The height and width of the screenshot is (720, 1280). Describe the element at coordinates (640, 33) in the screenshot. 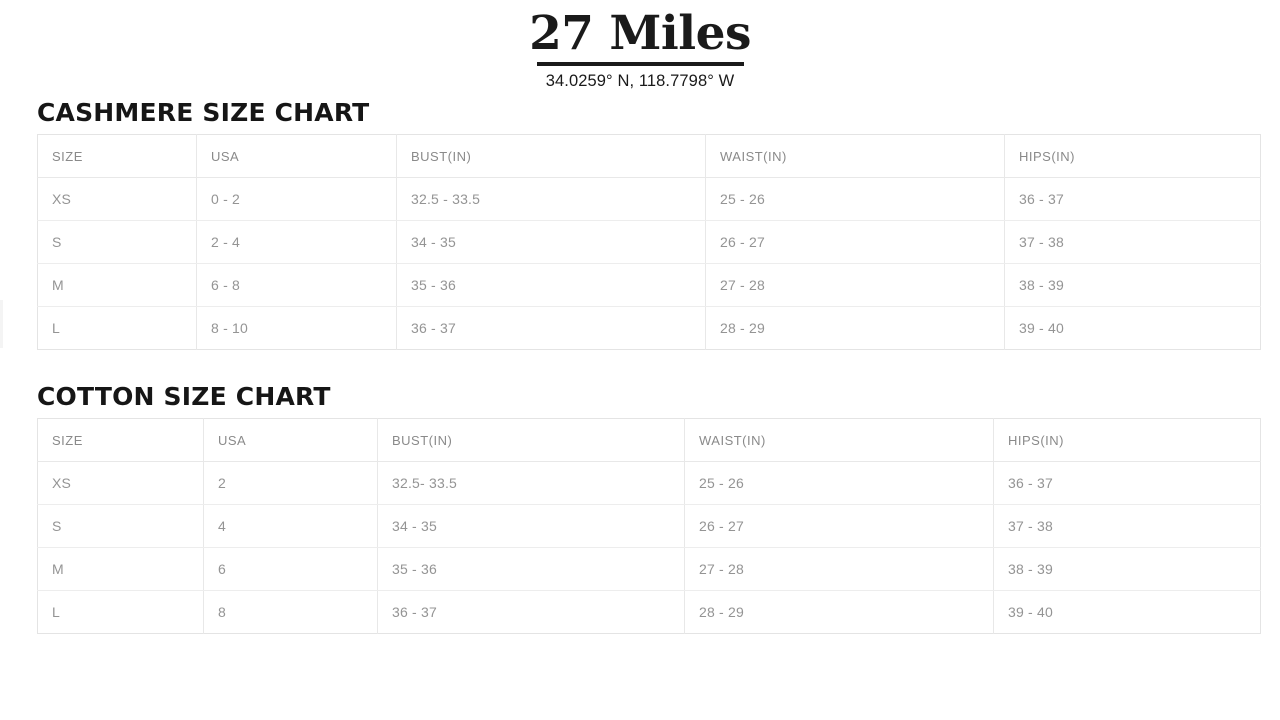

I see `brand-wordmark: 27 Miles` at that location.